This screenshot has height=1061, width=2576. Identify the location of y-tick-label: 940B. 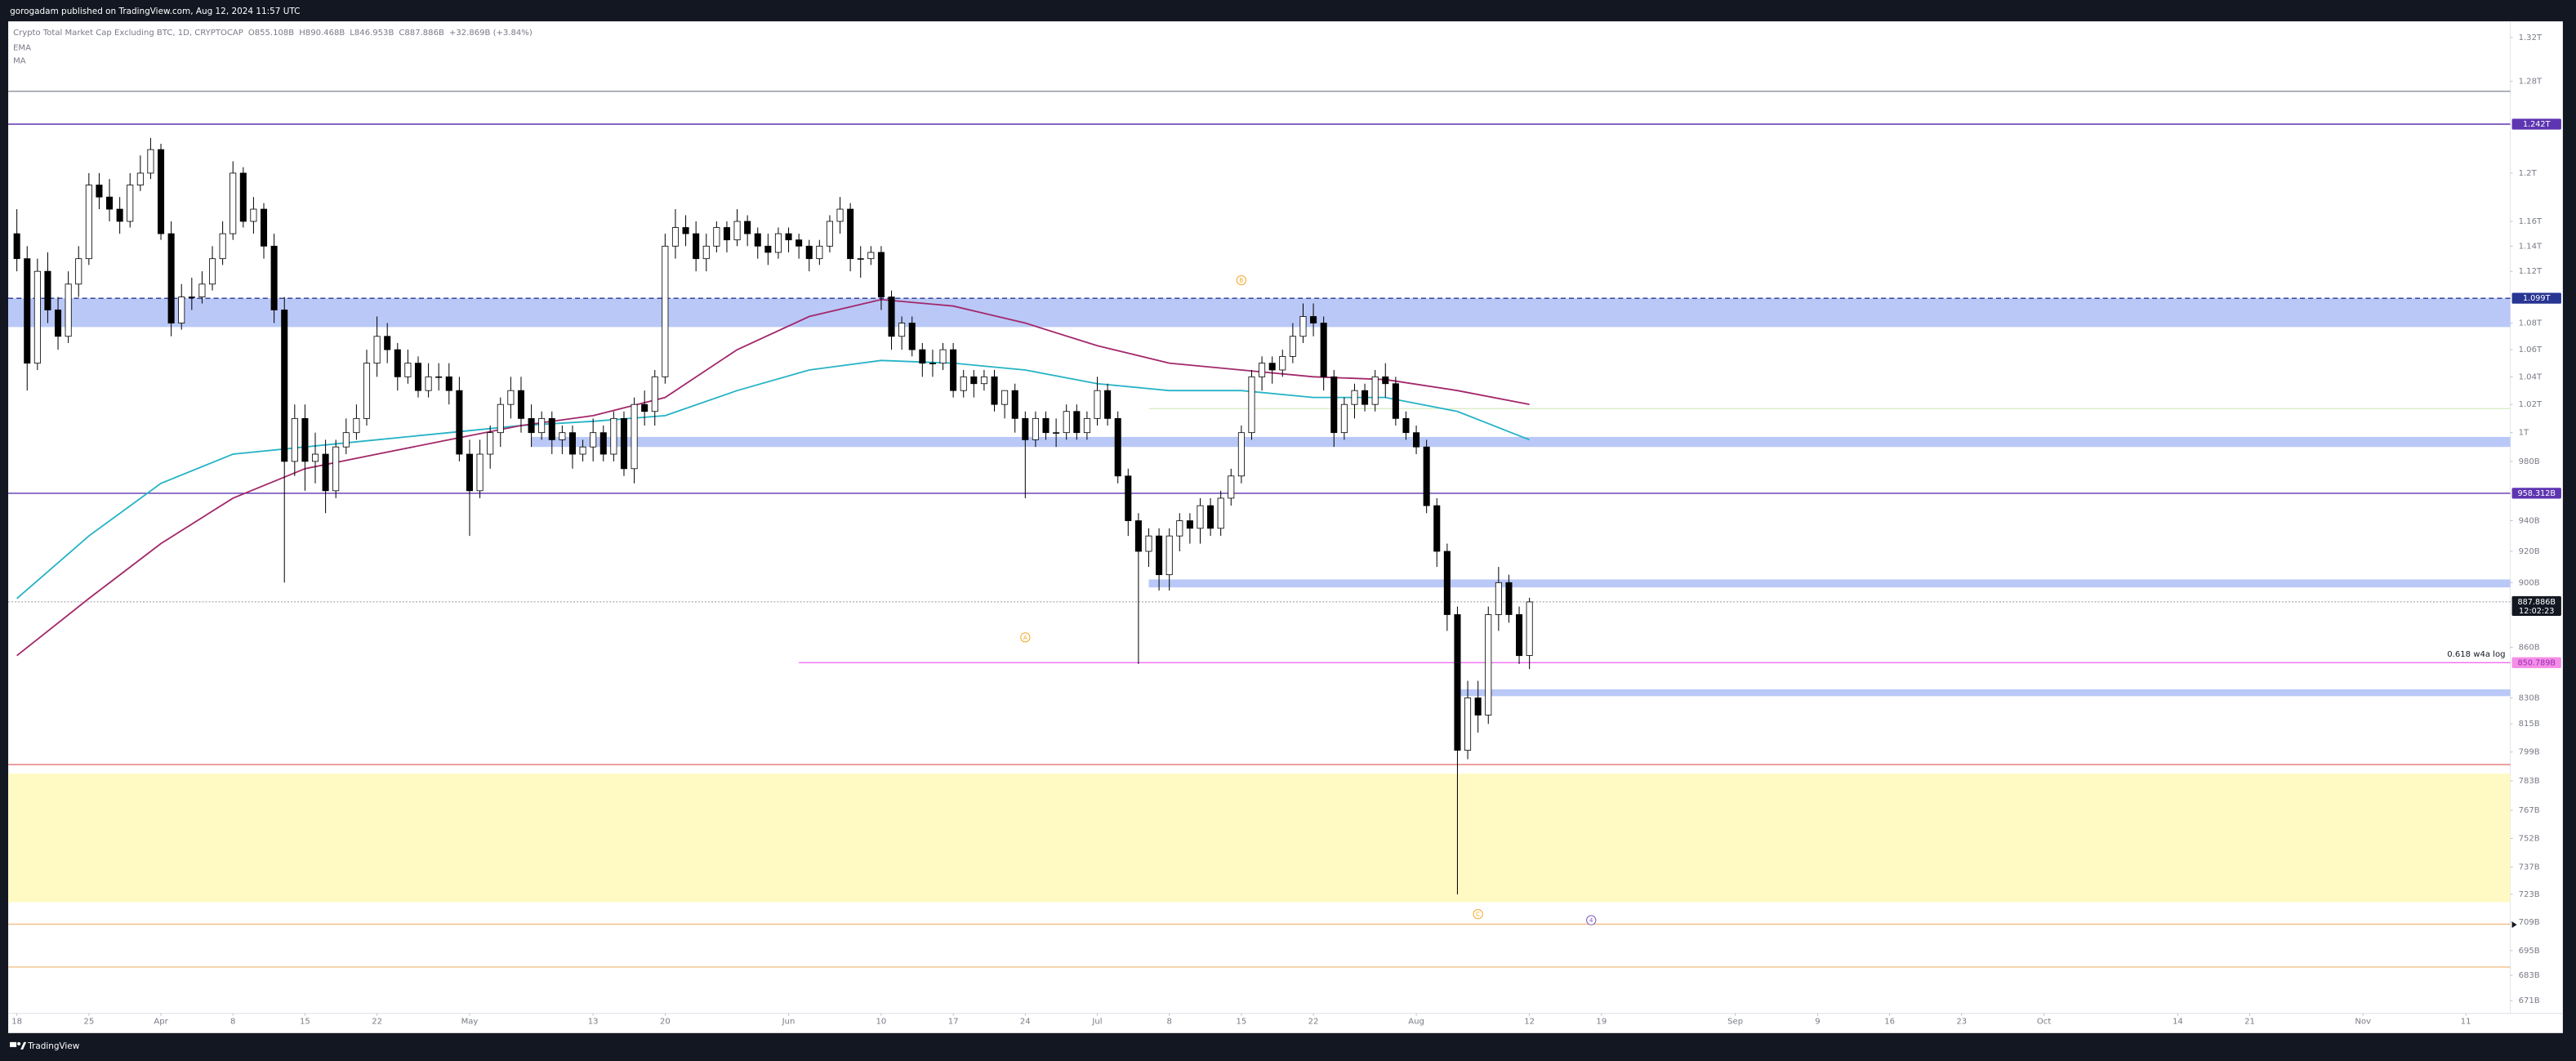
(2529, 521).